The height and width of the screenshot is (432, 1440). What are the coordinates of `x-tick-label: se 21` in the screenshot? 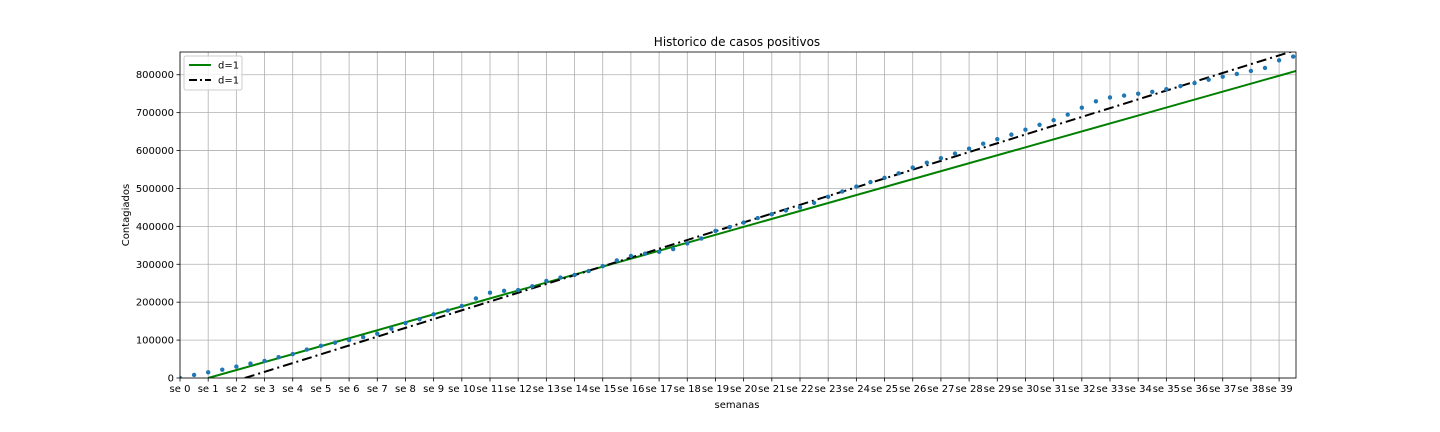 It's located at (771, 389).